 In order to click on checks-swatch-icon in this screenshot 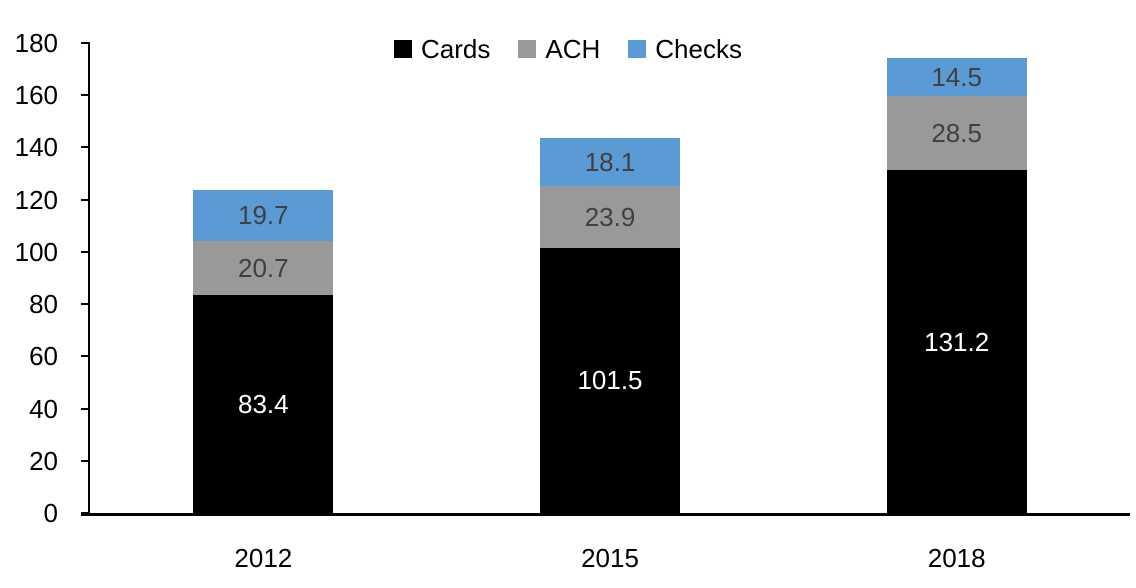, I will do `click(637, 49)`.